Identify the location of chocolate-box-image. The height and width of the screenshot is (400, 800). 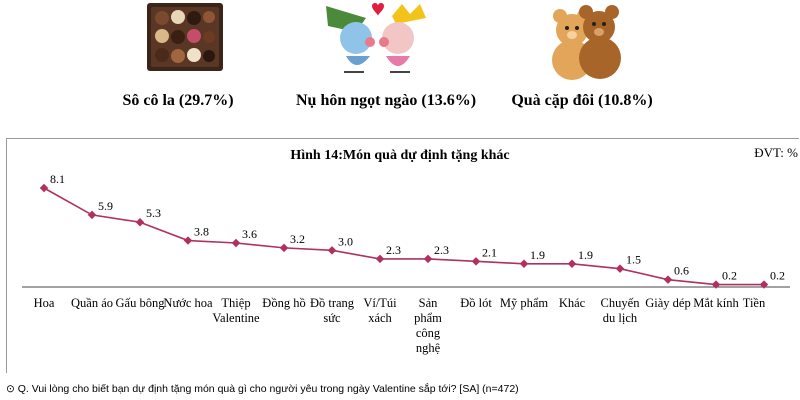
(185, 39).